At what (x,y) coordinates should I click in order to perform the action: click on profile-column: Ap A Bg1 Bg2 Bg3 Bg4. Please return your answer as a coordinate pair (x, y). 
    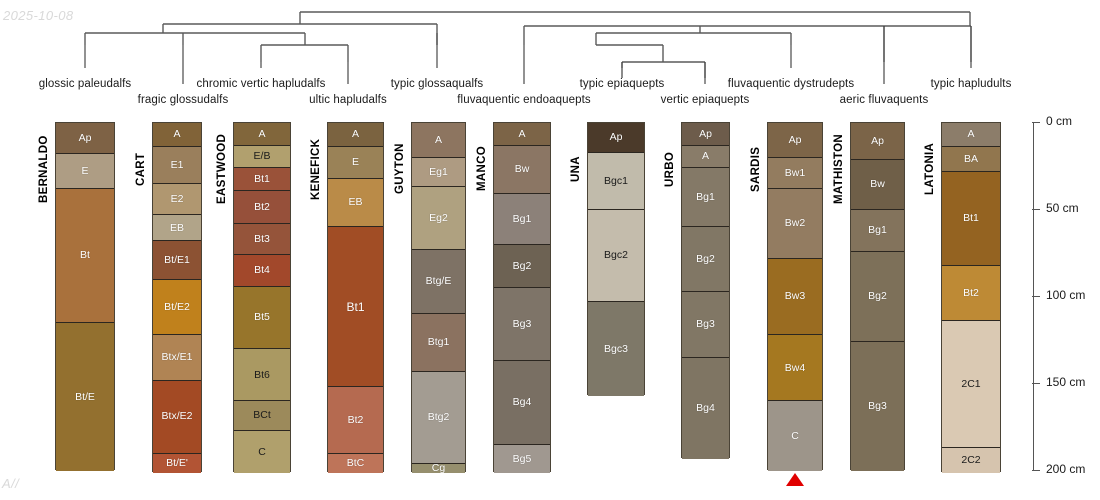
    Looking at the image, I should click on (705, 290).